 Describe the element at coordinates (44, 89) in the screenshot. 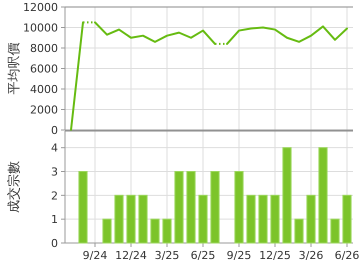

I see `y-tick-label: 4000` at that location.